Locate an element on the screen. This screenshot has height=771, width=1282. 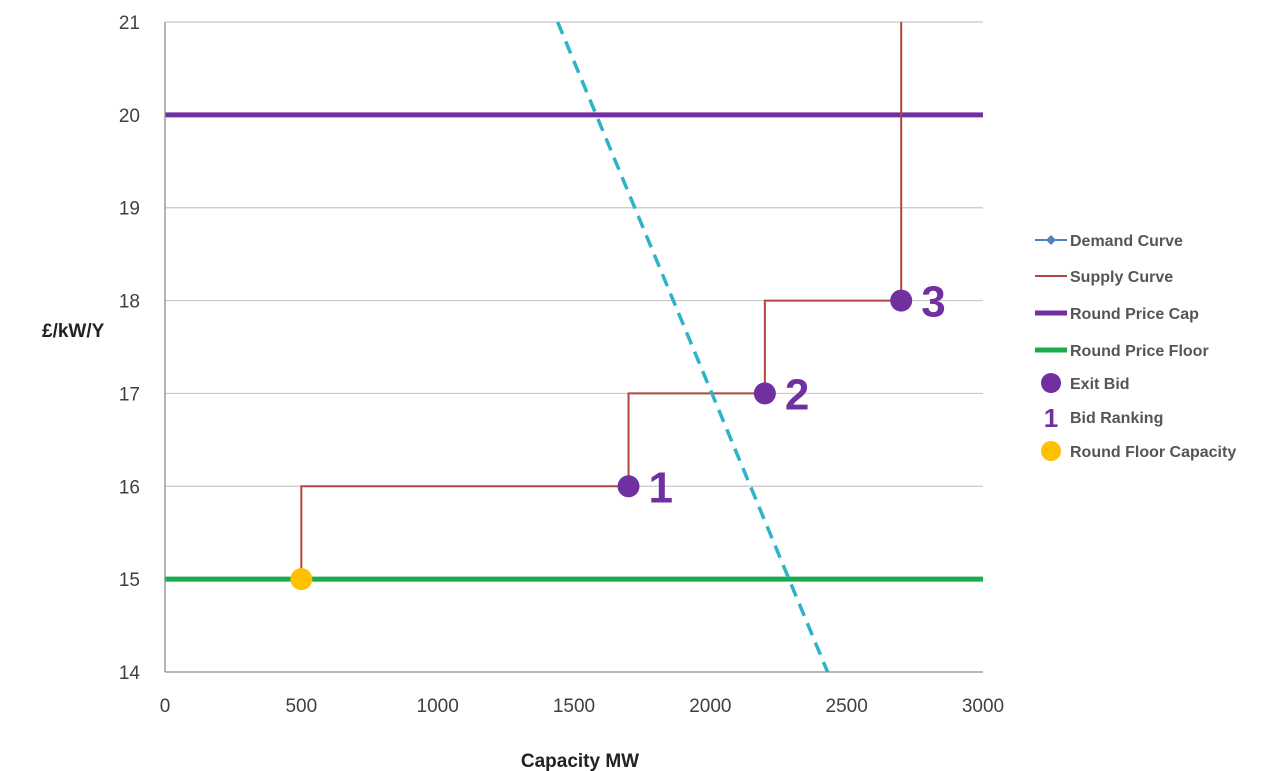
x-tick-label: 3000 is located at coordinates (983, 706).